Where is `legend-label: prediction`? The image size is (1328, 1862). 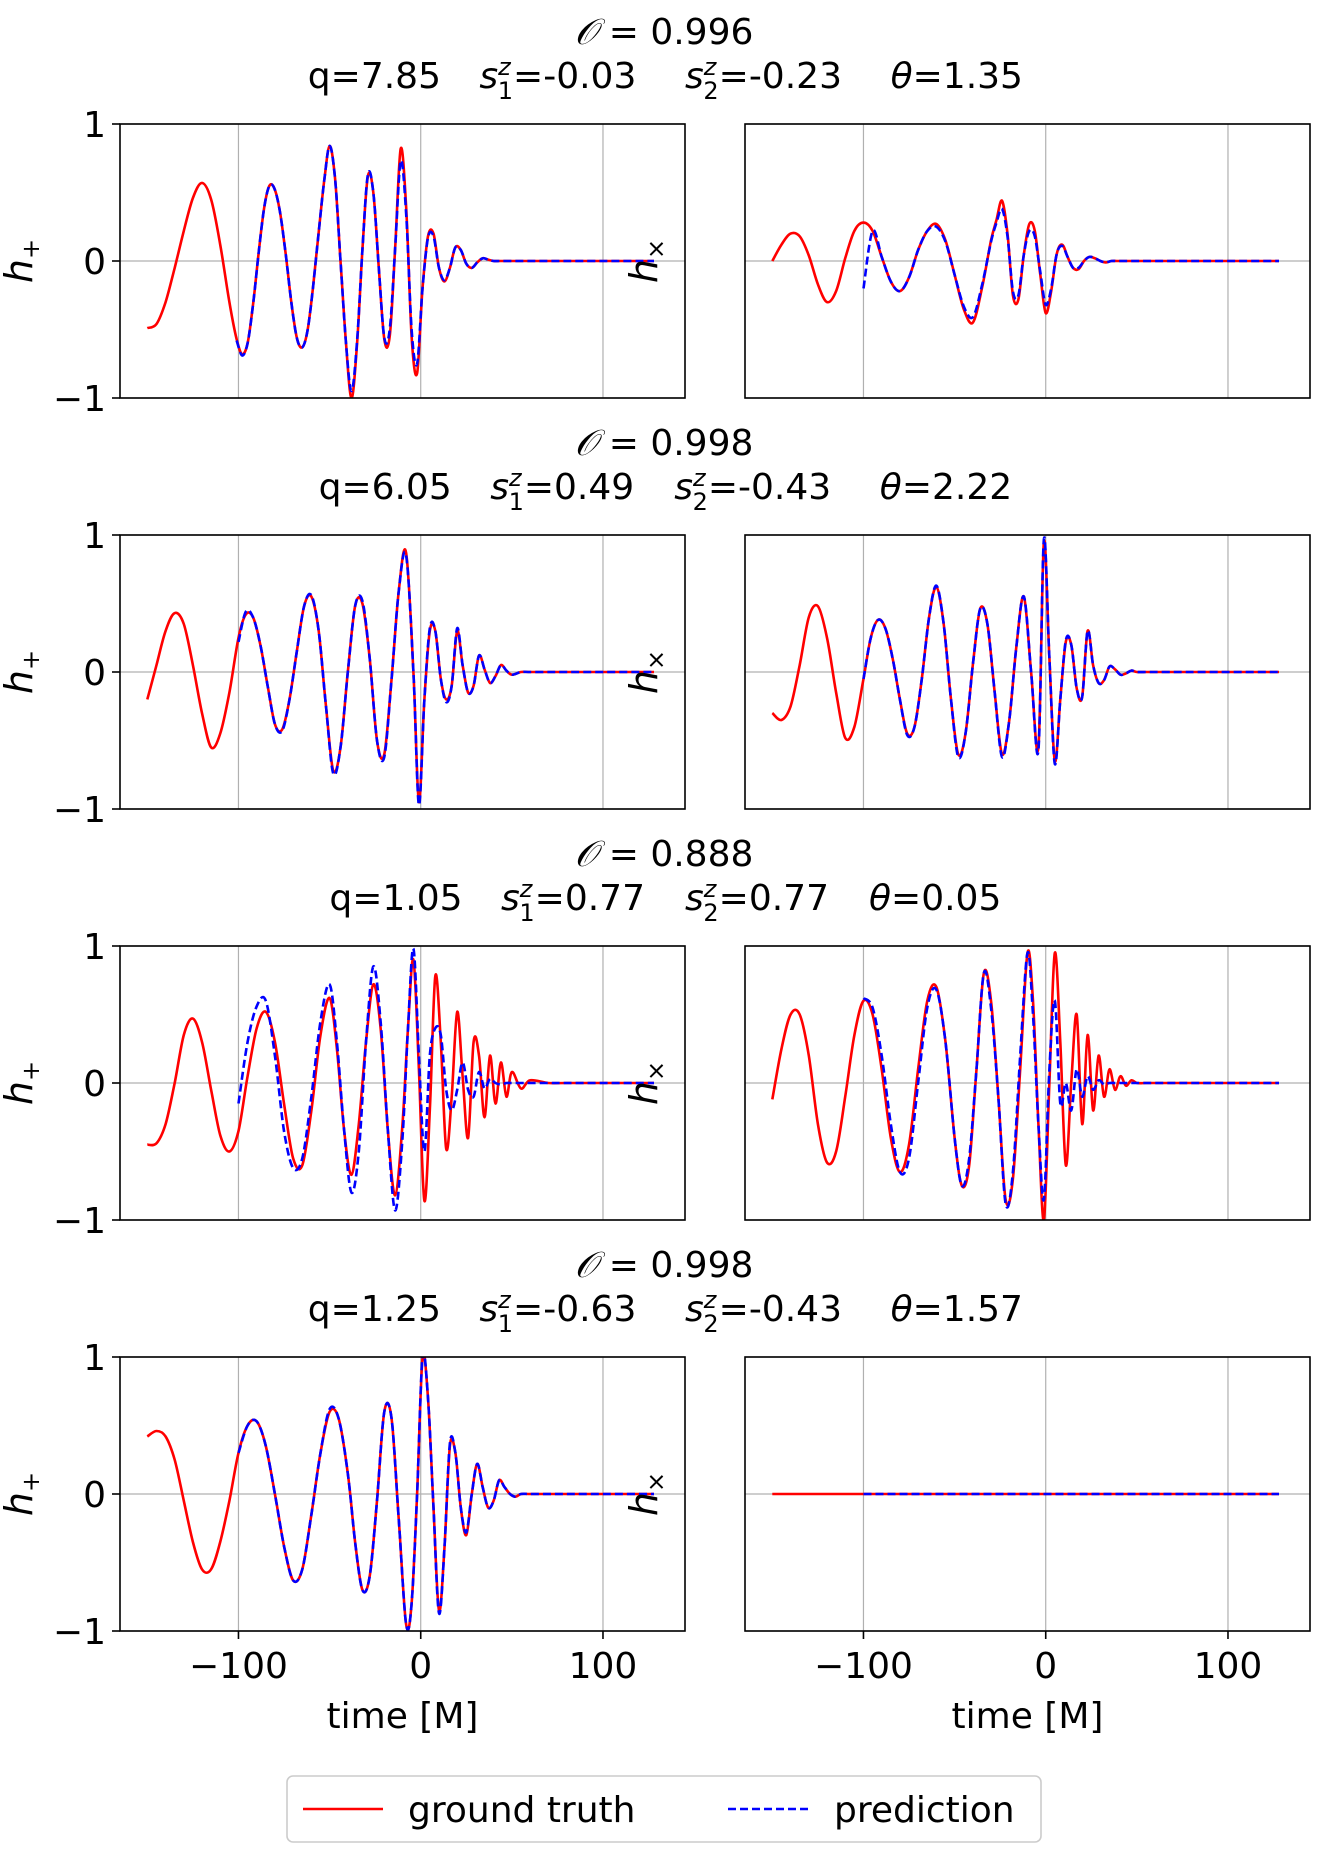 legend-label: prediction is located at coordinates (924, 1810).